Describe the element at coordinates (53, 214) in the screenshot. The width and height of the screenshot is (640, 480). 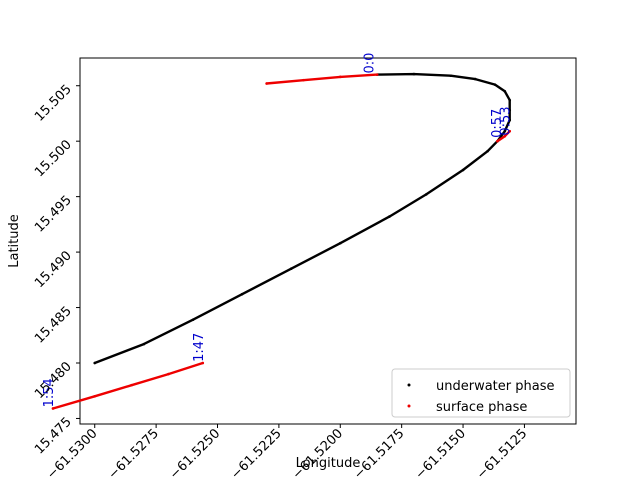
I see `y-tick-label: 15.495` at that location.